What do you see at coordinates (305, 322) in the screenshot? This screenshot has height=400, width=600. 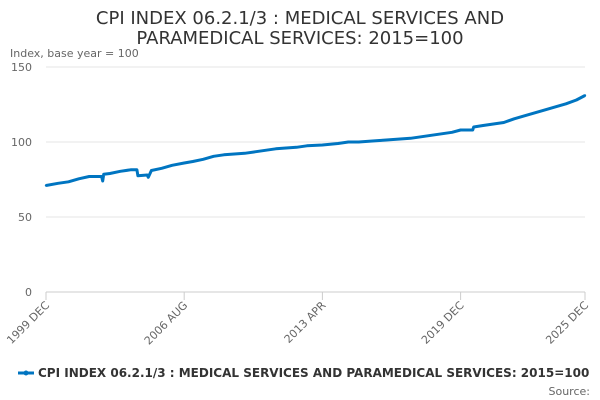 I see `x-tick-label: 2013 APR` at bounding box center [305, 322].